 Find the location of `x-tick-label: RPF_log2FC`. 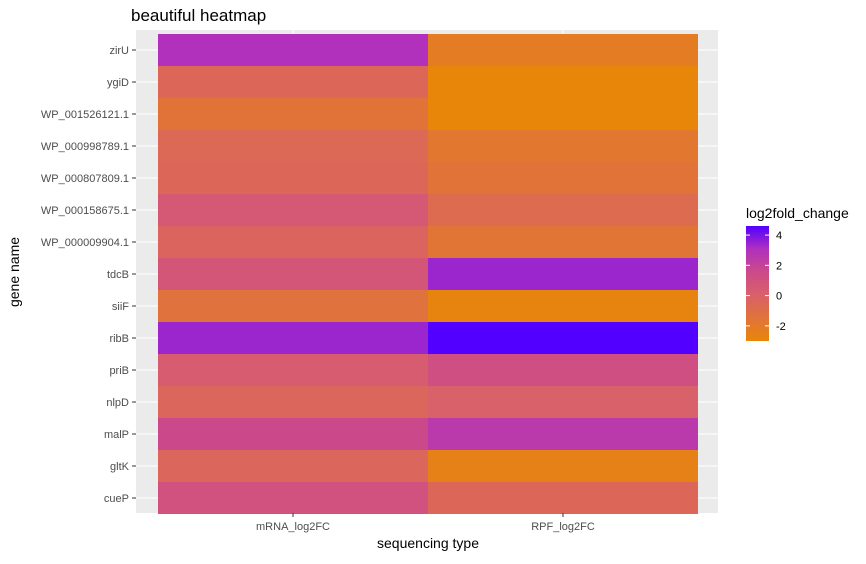

x-tick-label: RPF_log2FC is located at coordinates (563, 527).